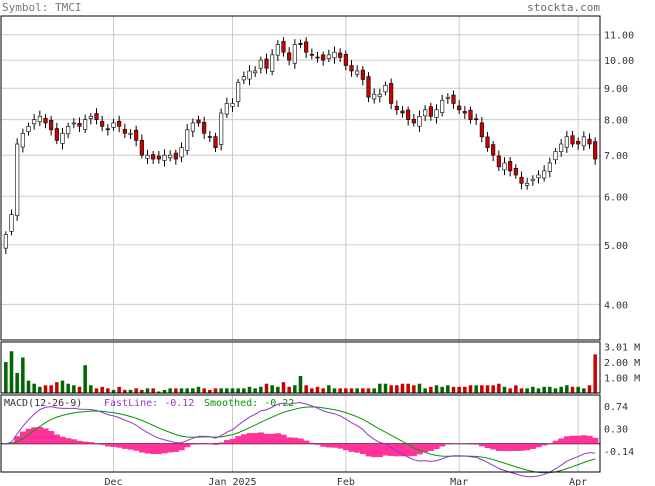  I want to click on price-tick-label: 6.00, so click(616, 197).